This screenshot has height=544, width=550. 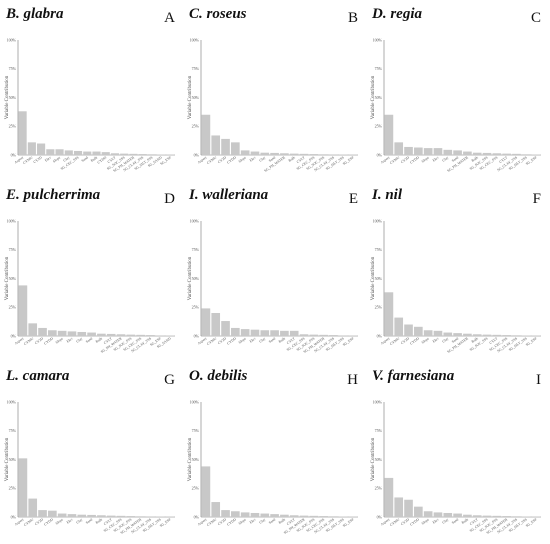 What do you see at coordinates (12, 39) in the screenshot?
I see `y-tick-label: 100%` at bounding box center [12, 39].